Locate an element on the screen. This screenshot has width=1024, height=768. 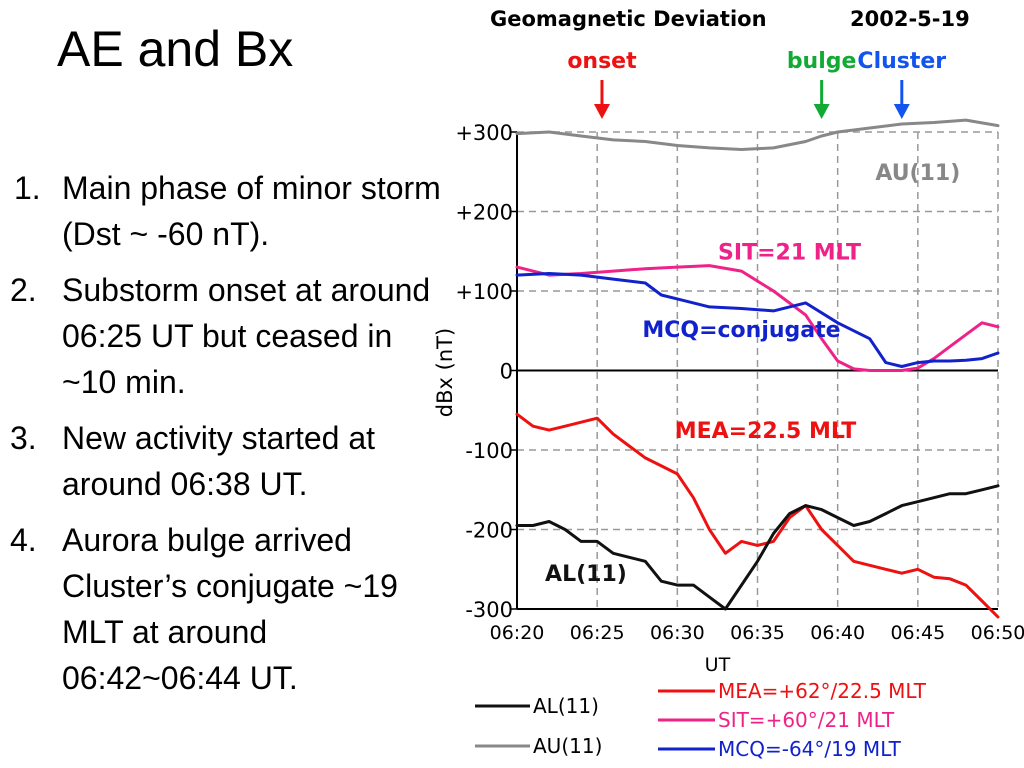
event-label: Cluster is located at coordinates (901, 61).